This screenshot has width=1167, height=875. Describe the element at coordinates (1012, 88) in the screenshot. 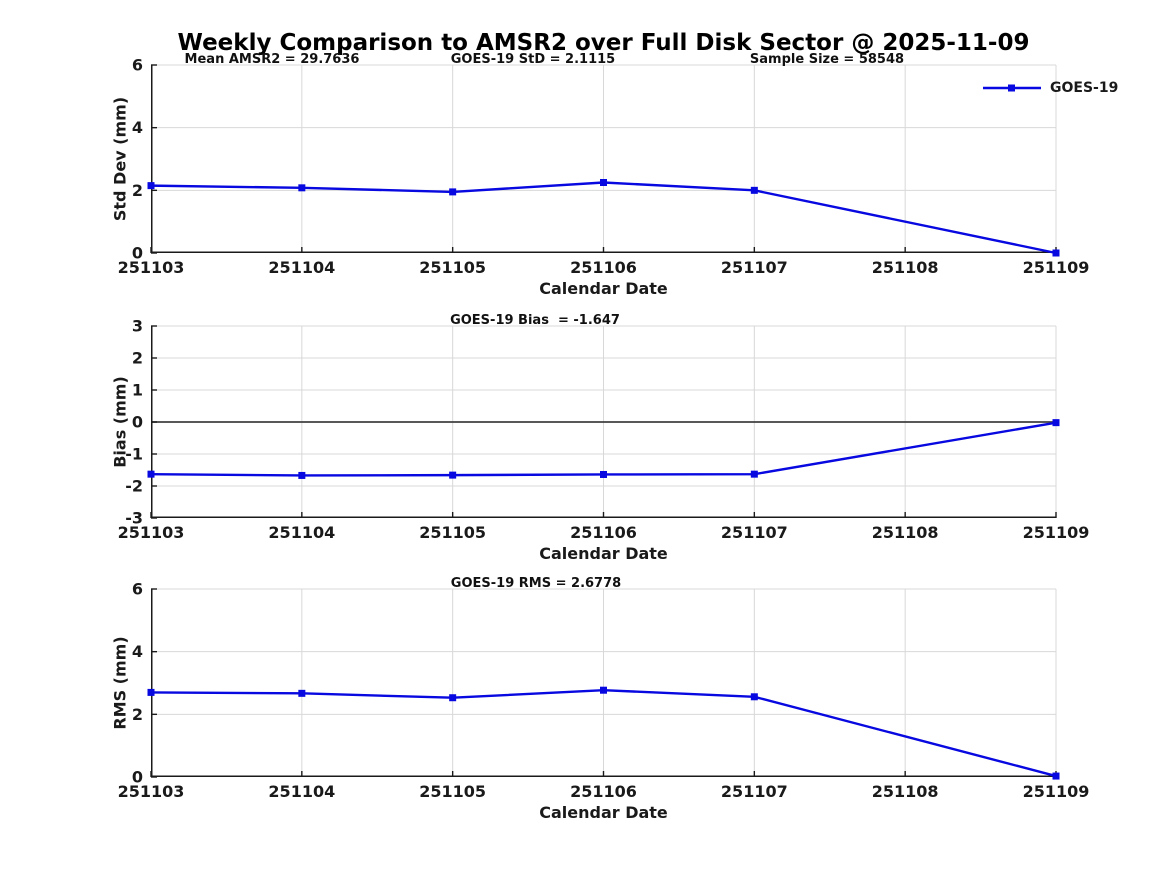

I see `legend-line-icon` at that location.